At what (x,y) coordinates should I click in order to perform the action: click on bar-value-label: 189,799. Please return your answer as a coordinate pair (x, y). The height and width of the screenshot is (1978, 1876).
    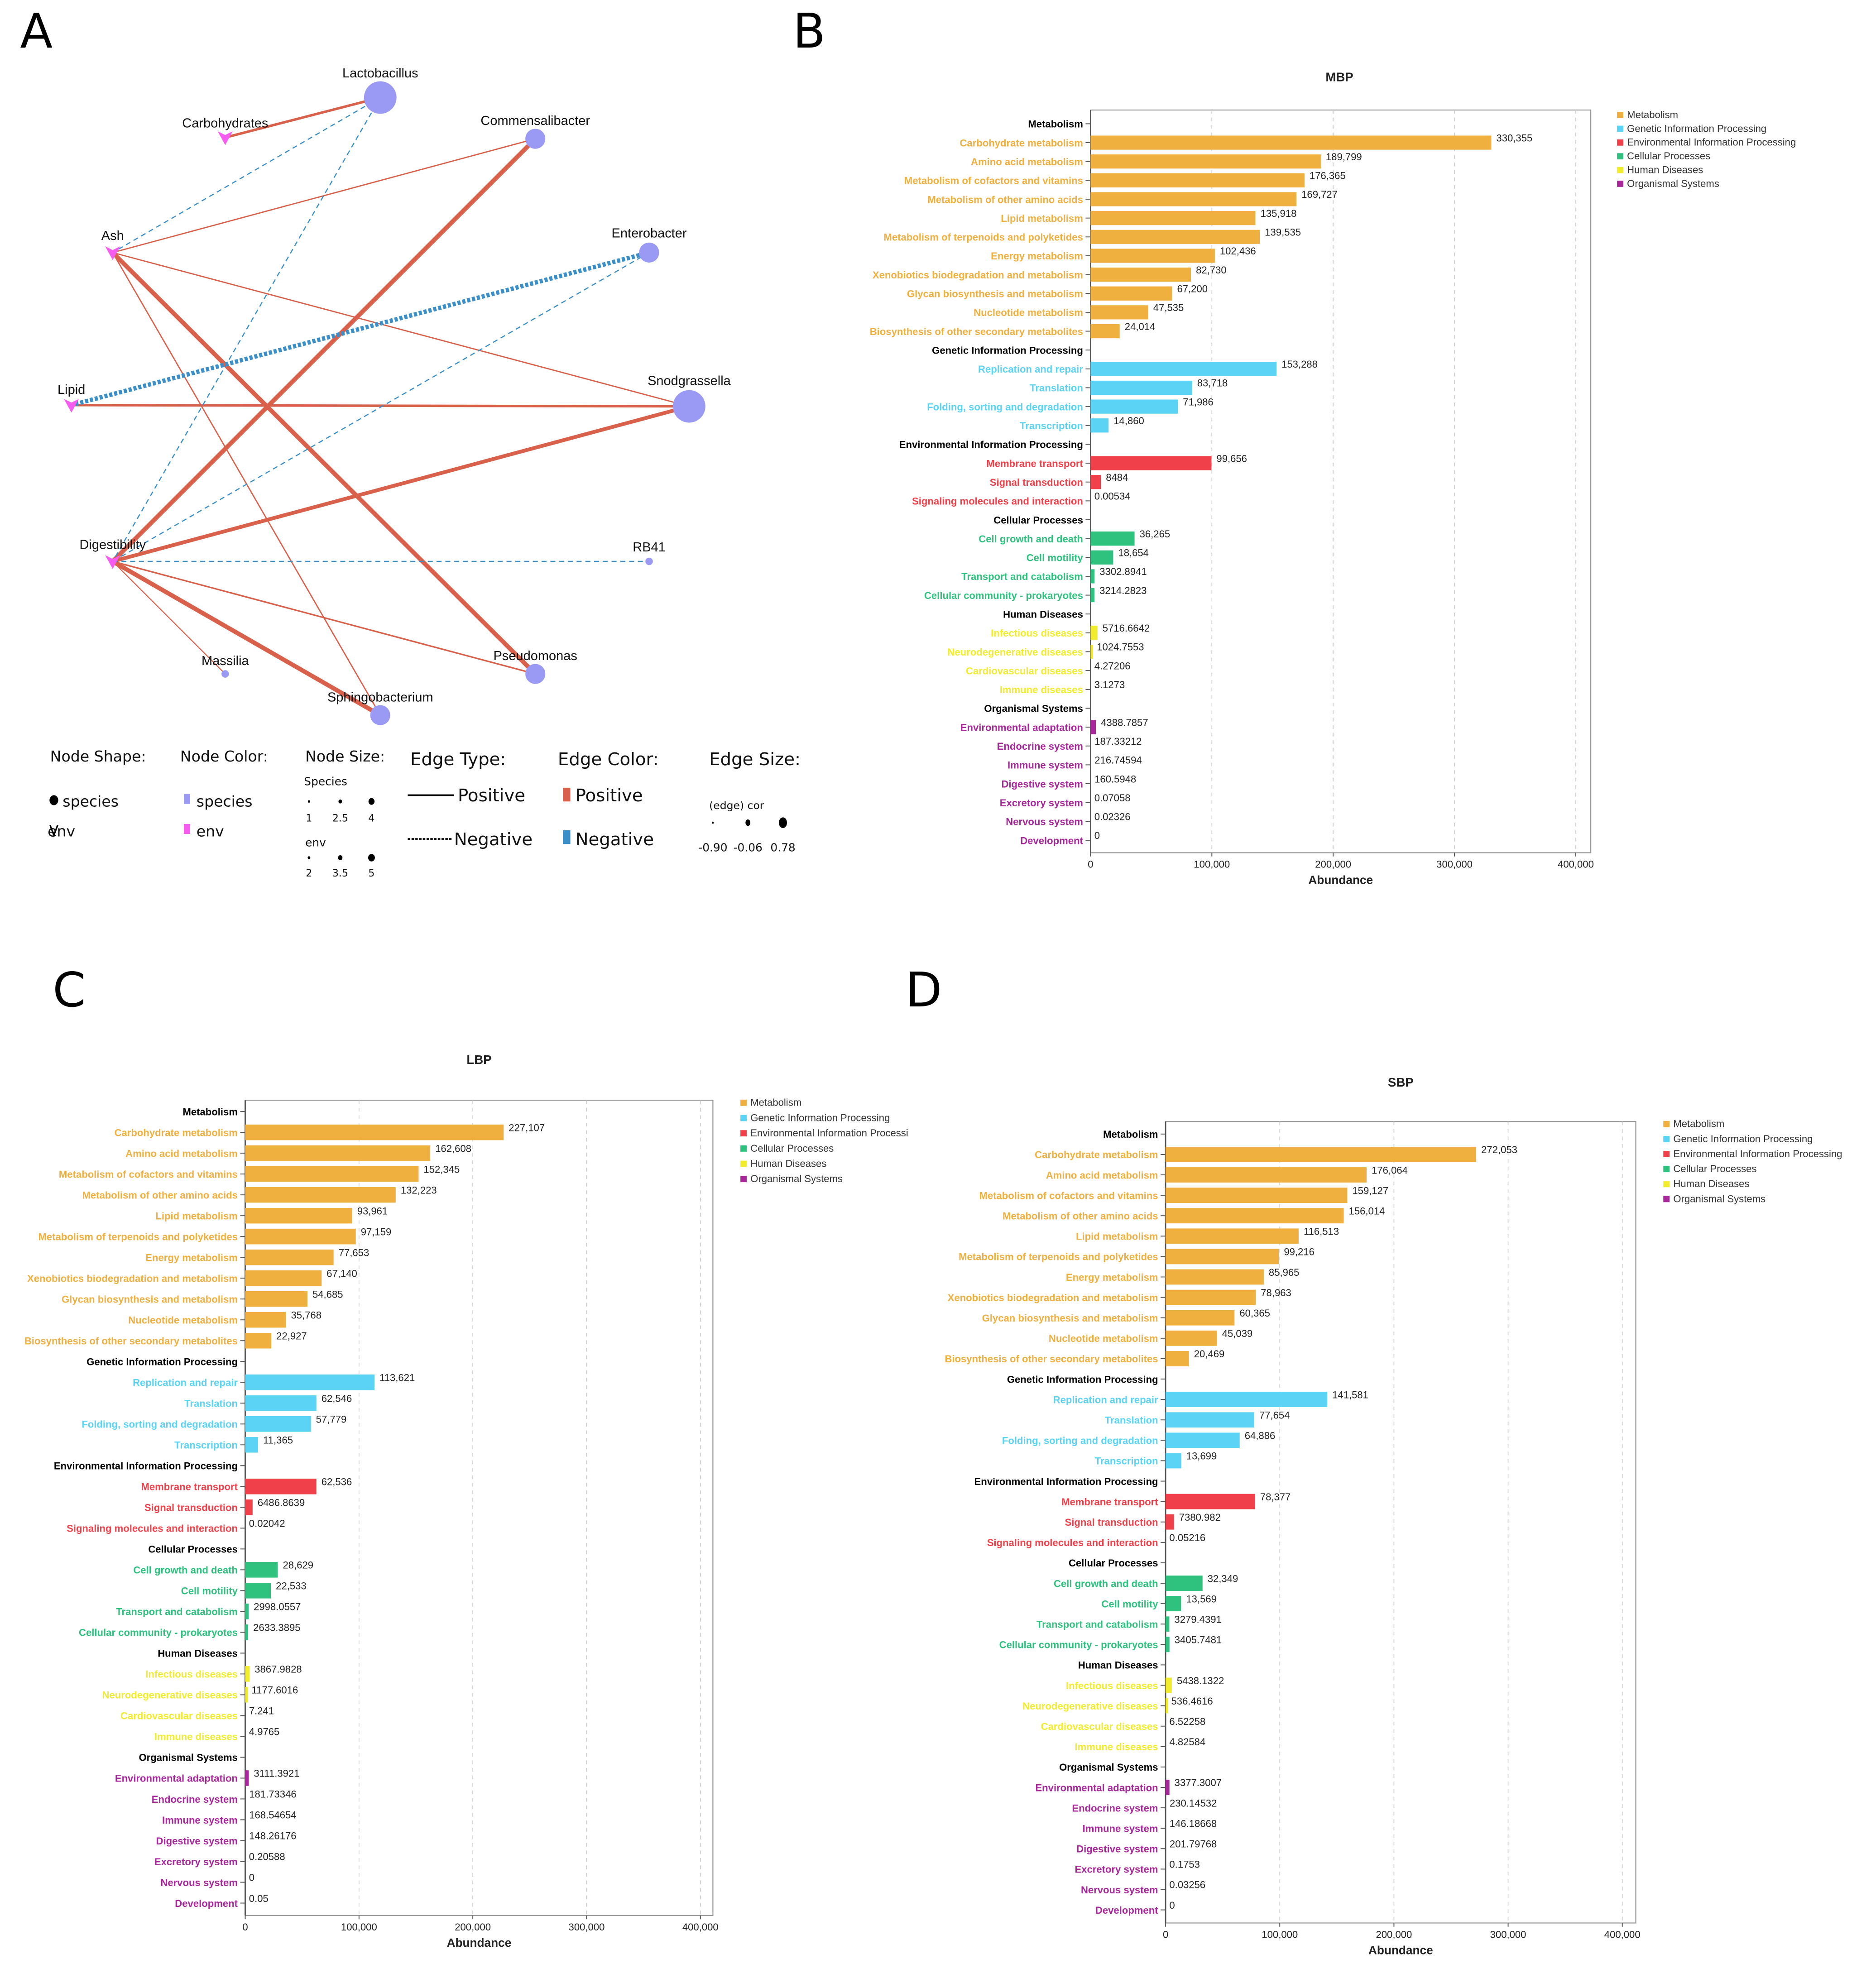
    Looking at the image, I should click on (1344, 157).